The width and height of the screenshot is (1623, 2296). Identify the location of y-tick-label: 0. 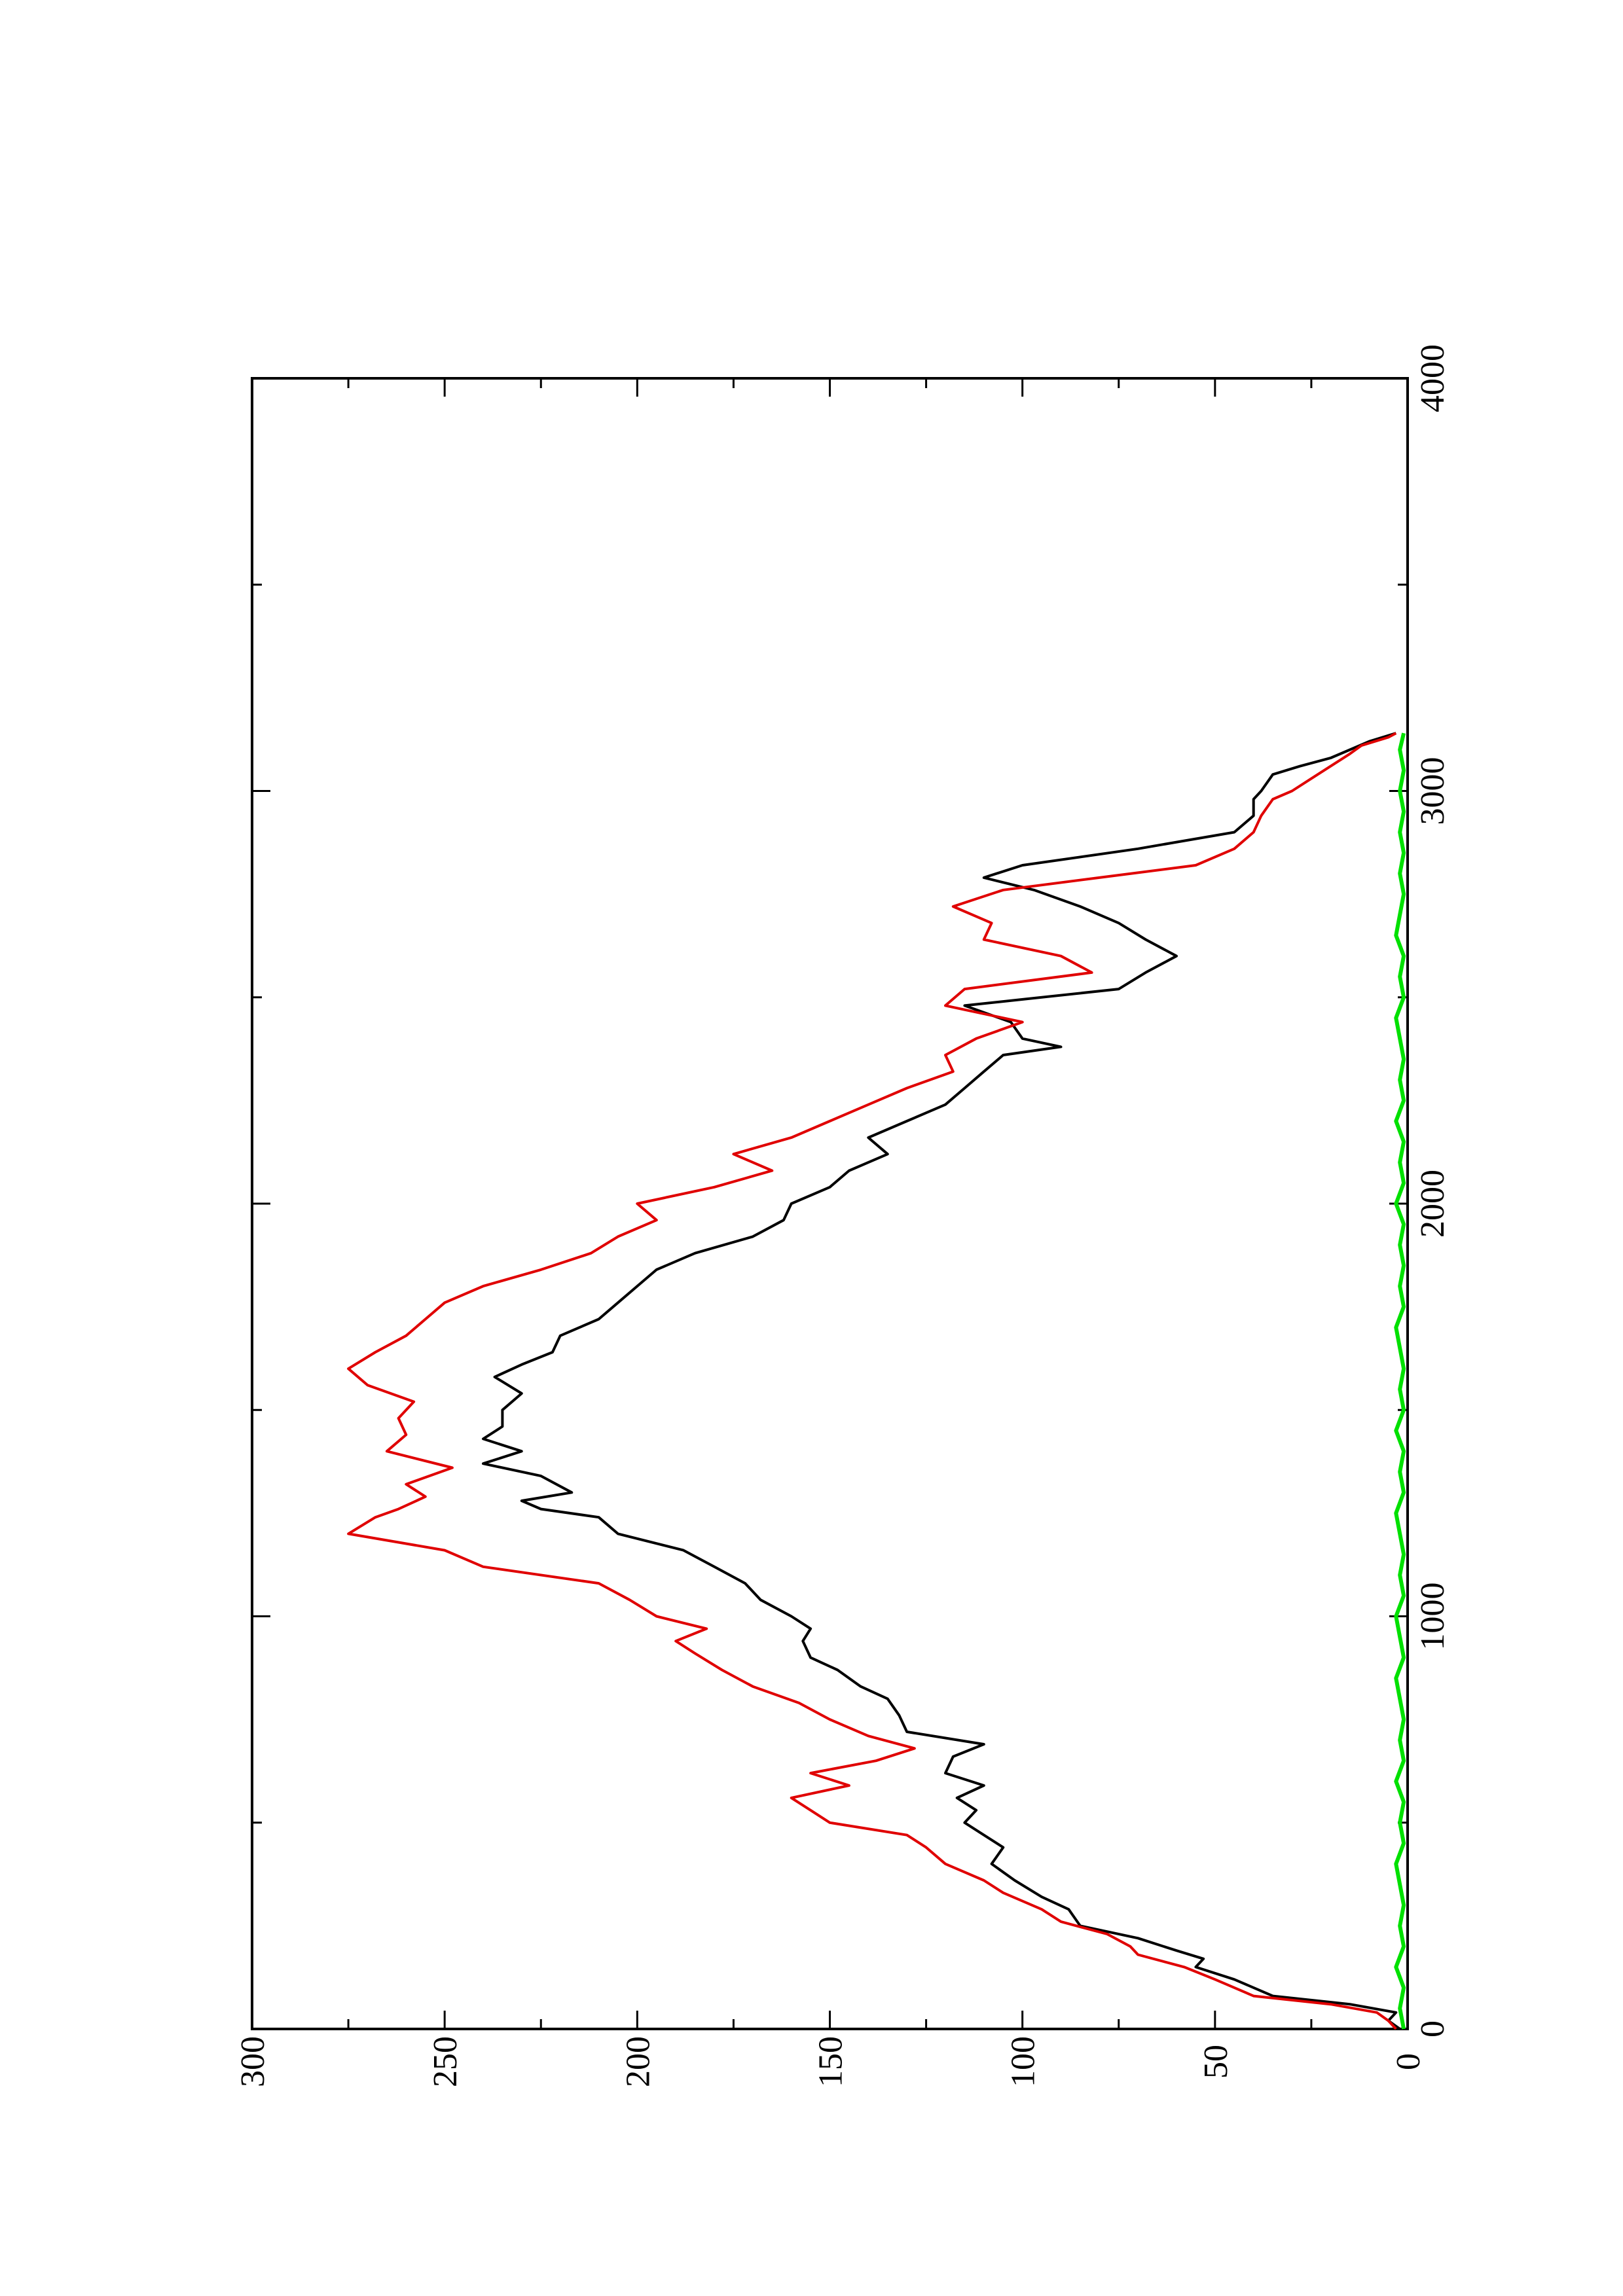
(1408, 2061).